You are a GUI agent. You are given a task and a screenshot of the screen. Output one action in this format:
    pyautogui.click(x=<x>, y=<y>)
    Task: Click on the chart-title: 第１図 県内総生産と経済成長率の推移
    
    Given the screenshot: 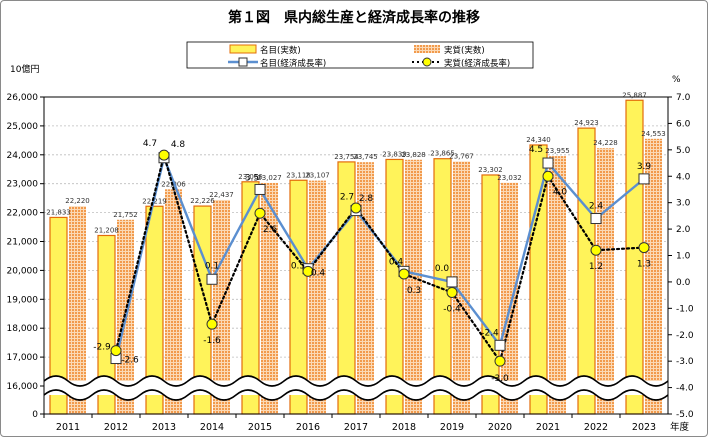 What is the action you would take?
    pyautogui.click(x=354, y=17)
    